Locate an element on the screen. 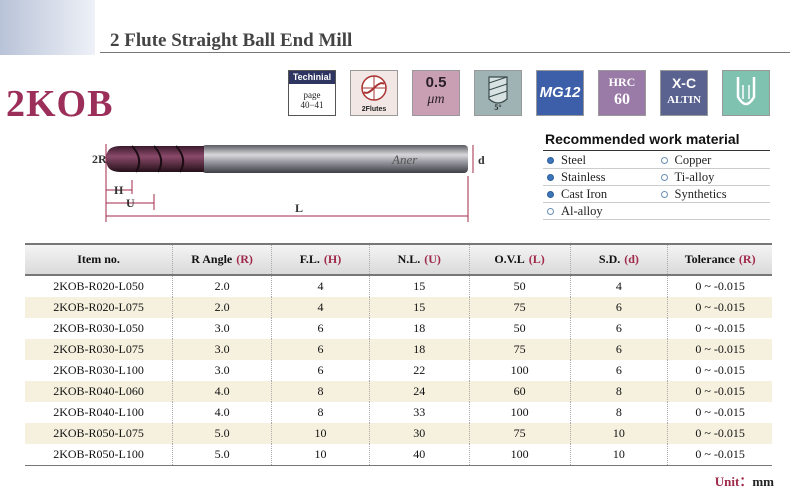  title-rule is located at coordinates (445, 52).